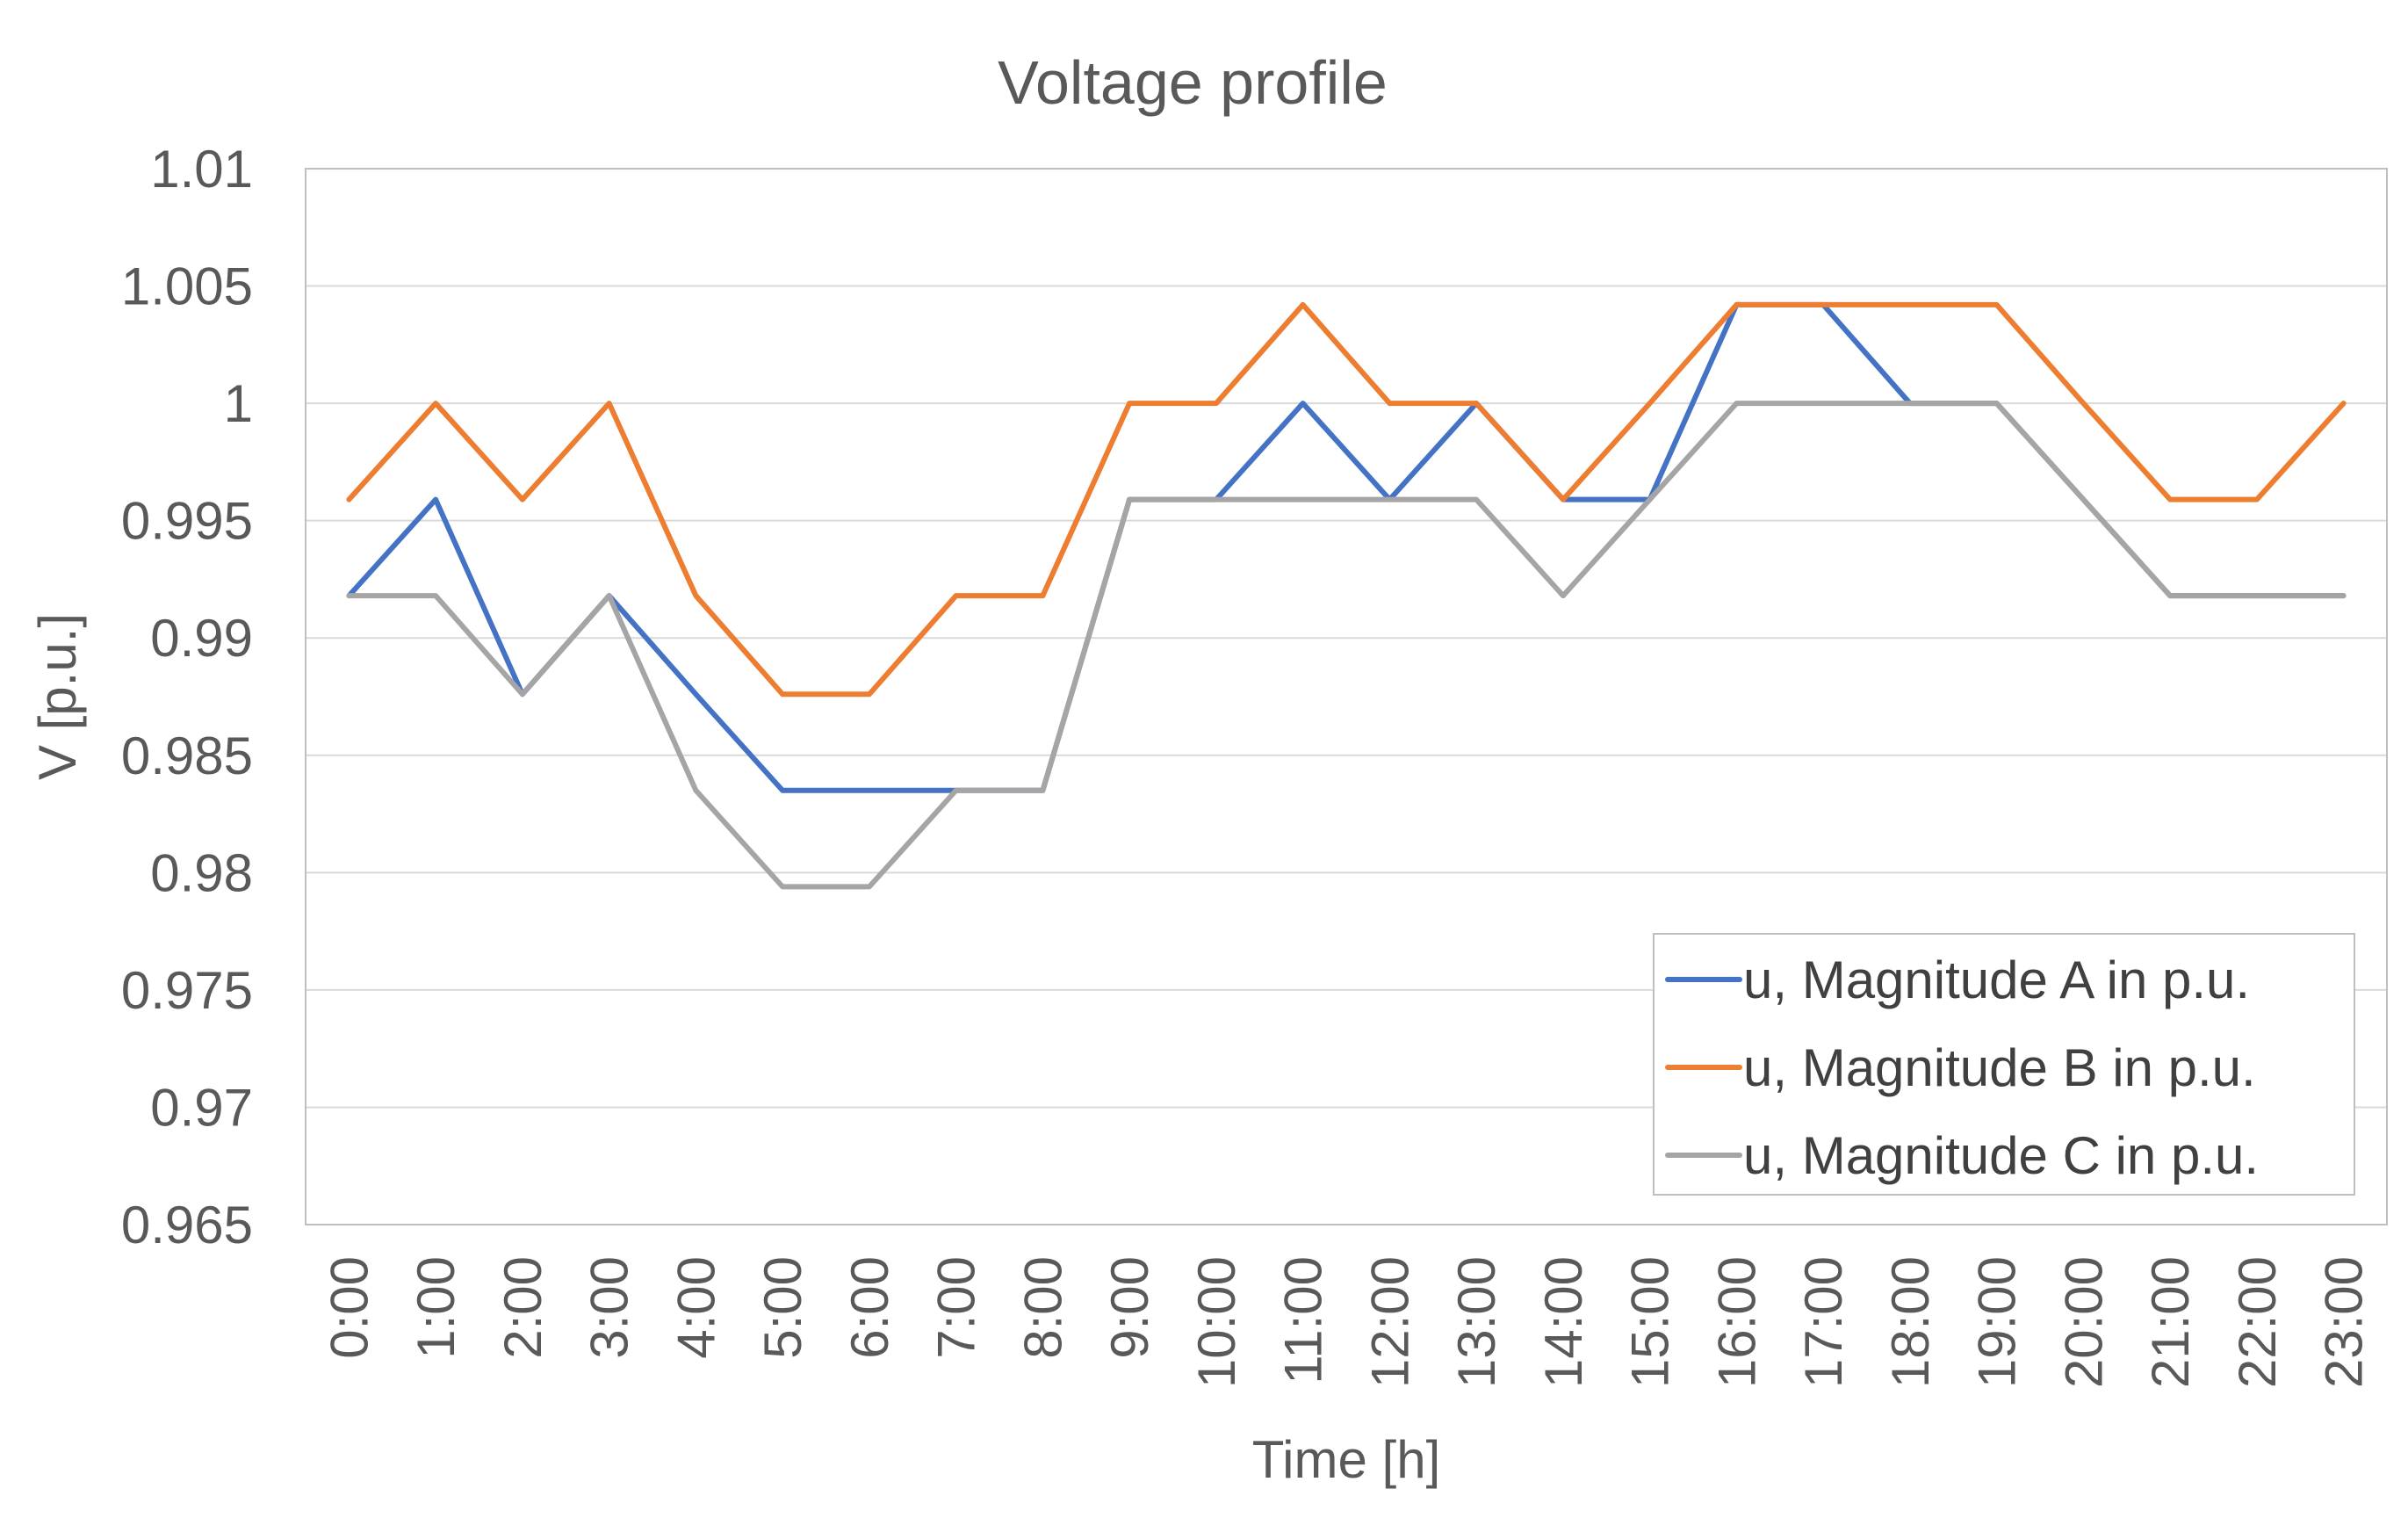  I want to click on y-tick-label: 0.995, so click(187, 521).